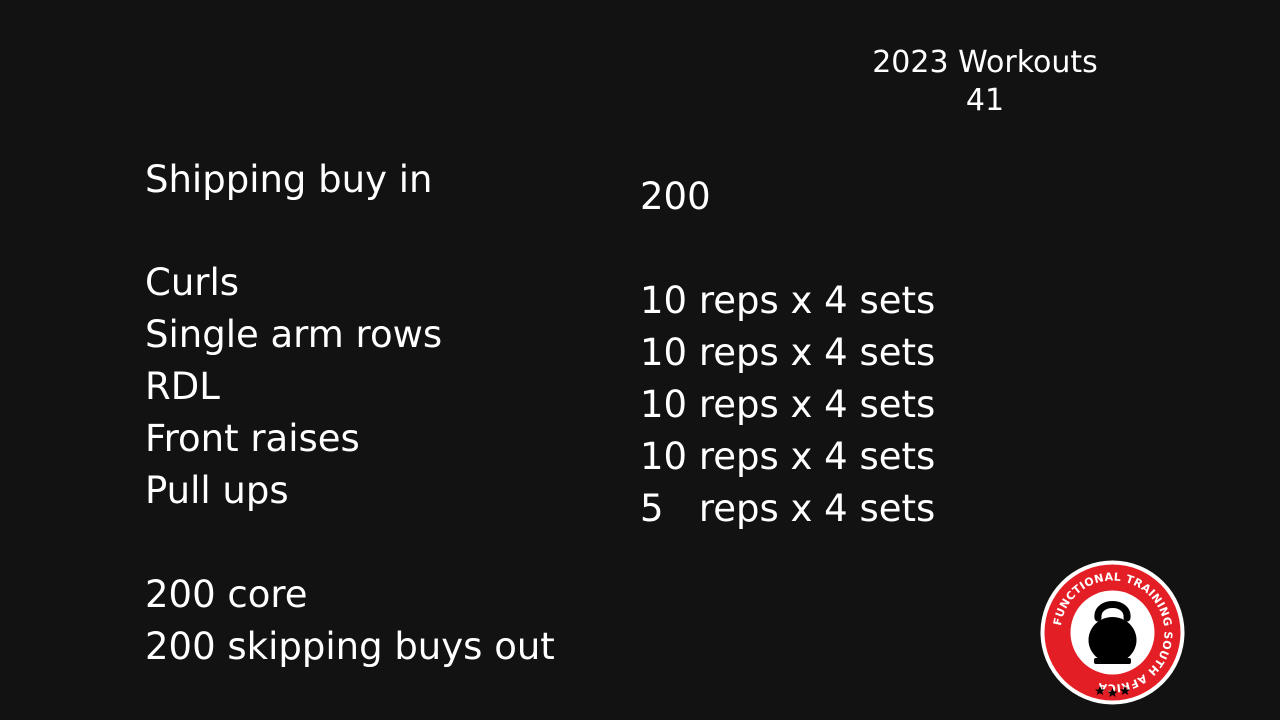 The image size is (1280, 720). I want to click on star-icon, so click(1112, 691).